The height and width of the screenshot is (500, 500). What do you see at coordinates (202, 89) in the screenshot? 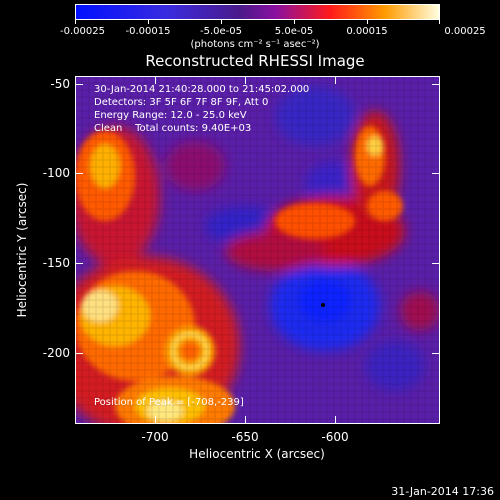
I see `info-time-range: 30-Jan-2014 21:40:28.000 to 21:45:02.000` at bounding box center [202, 89].